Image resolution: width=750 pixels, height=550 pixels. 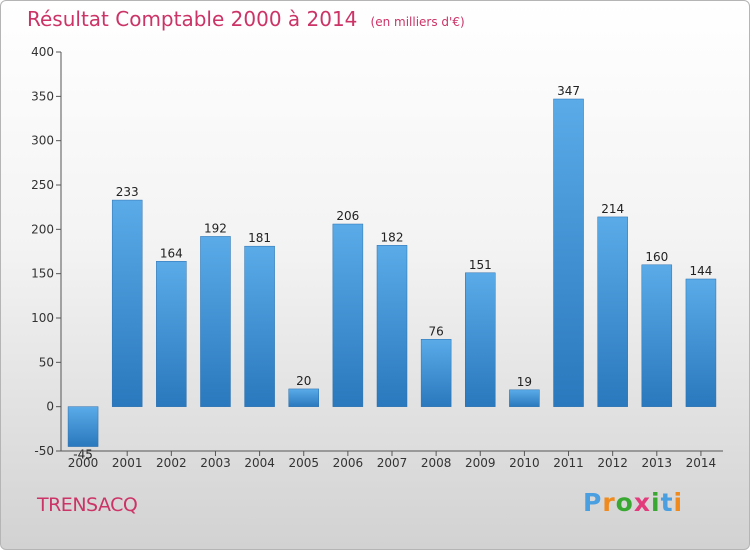 What do you see at coordinates (480, 265) in the screenshot?
I see `data-label: 151` at bounding box center [480, 265].